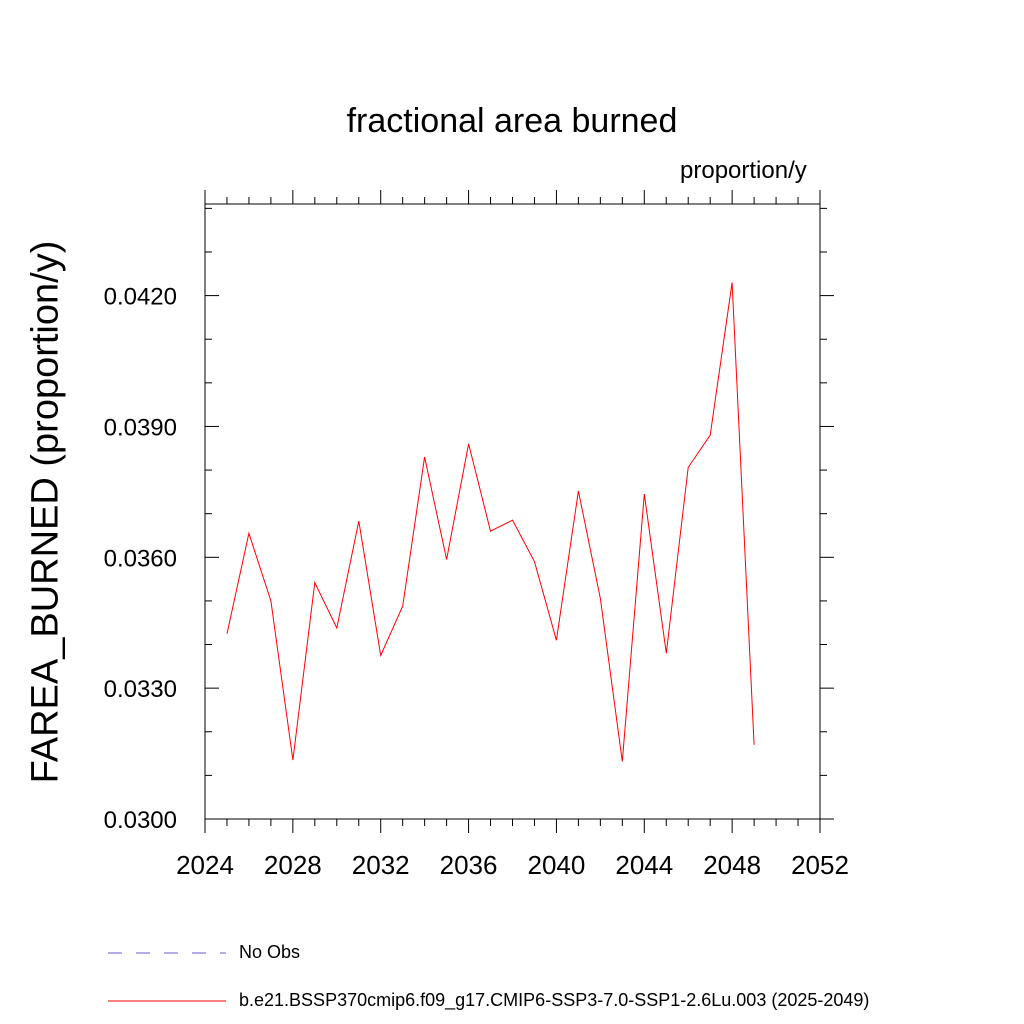 The image size is (1024, 1024). What do you see at coordinates (512, 121) in the screenshot?
I see `chart-title: fractional area burned` at bounding box center [512, 121].